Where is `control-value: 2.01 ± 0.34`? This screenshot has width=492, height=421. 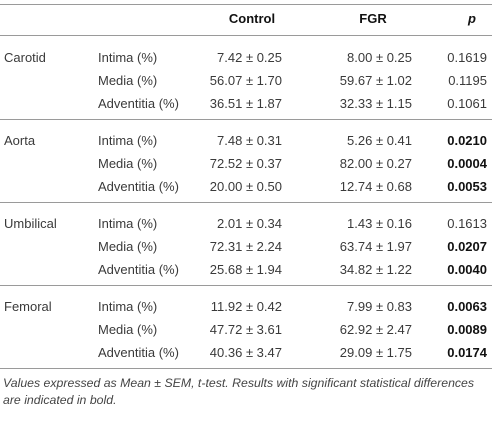
control-value: 2.01 ± 0.34 is located at coordinates (249, 223).